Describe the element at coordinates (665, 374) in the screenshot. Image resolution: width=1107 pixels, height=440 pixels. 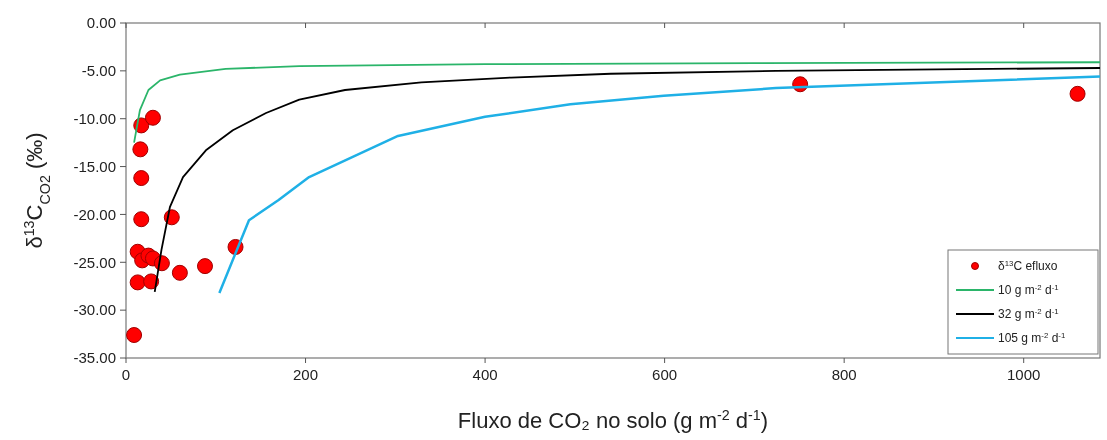
I see `x-tick-label: 600` at that location.